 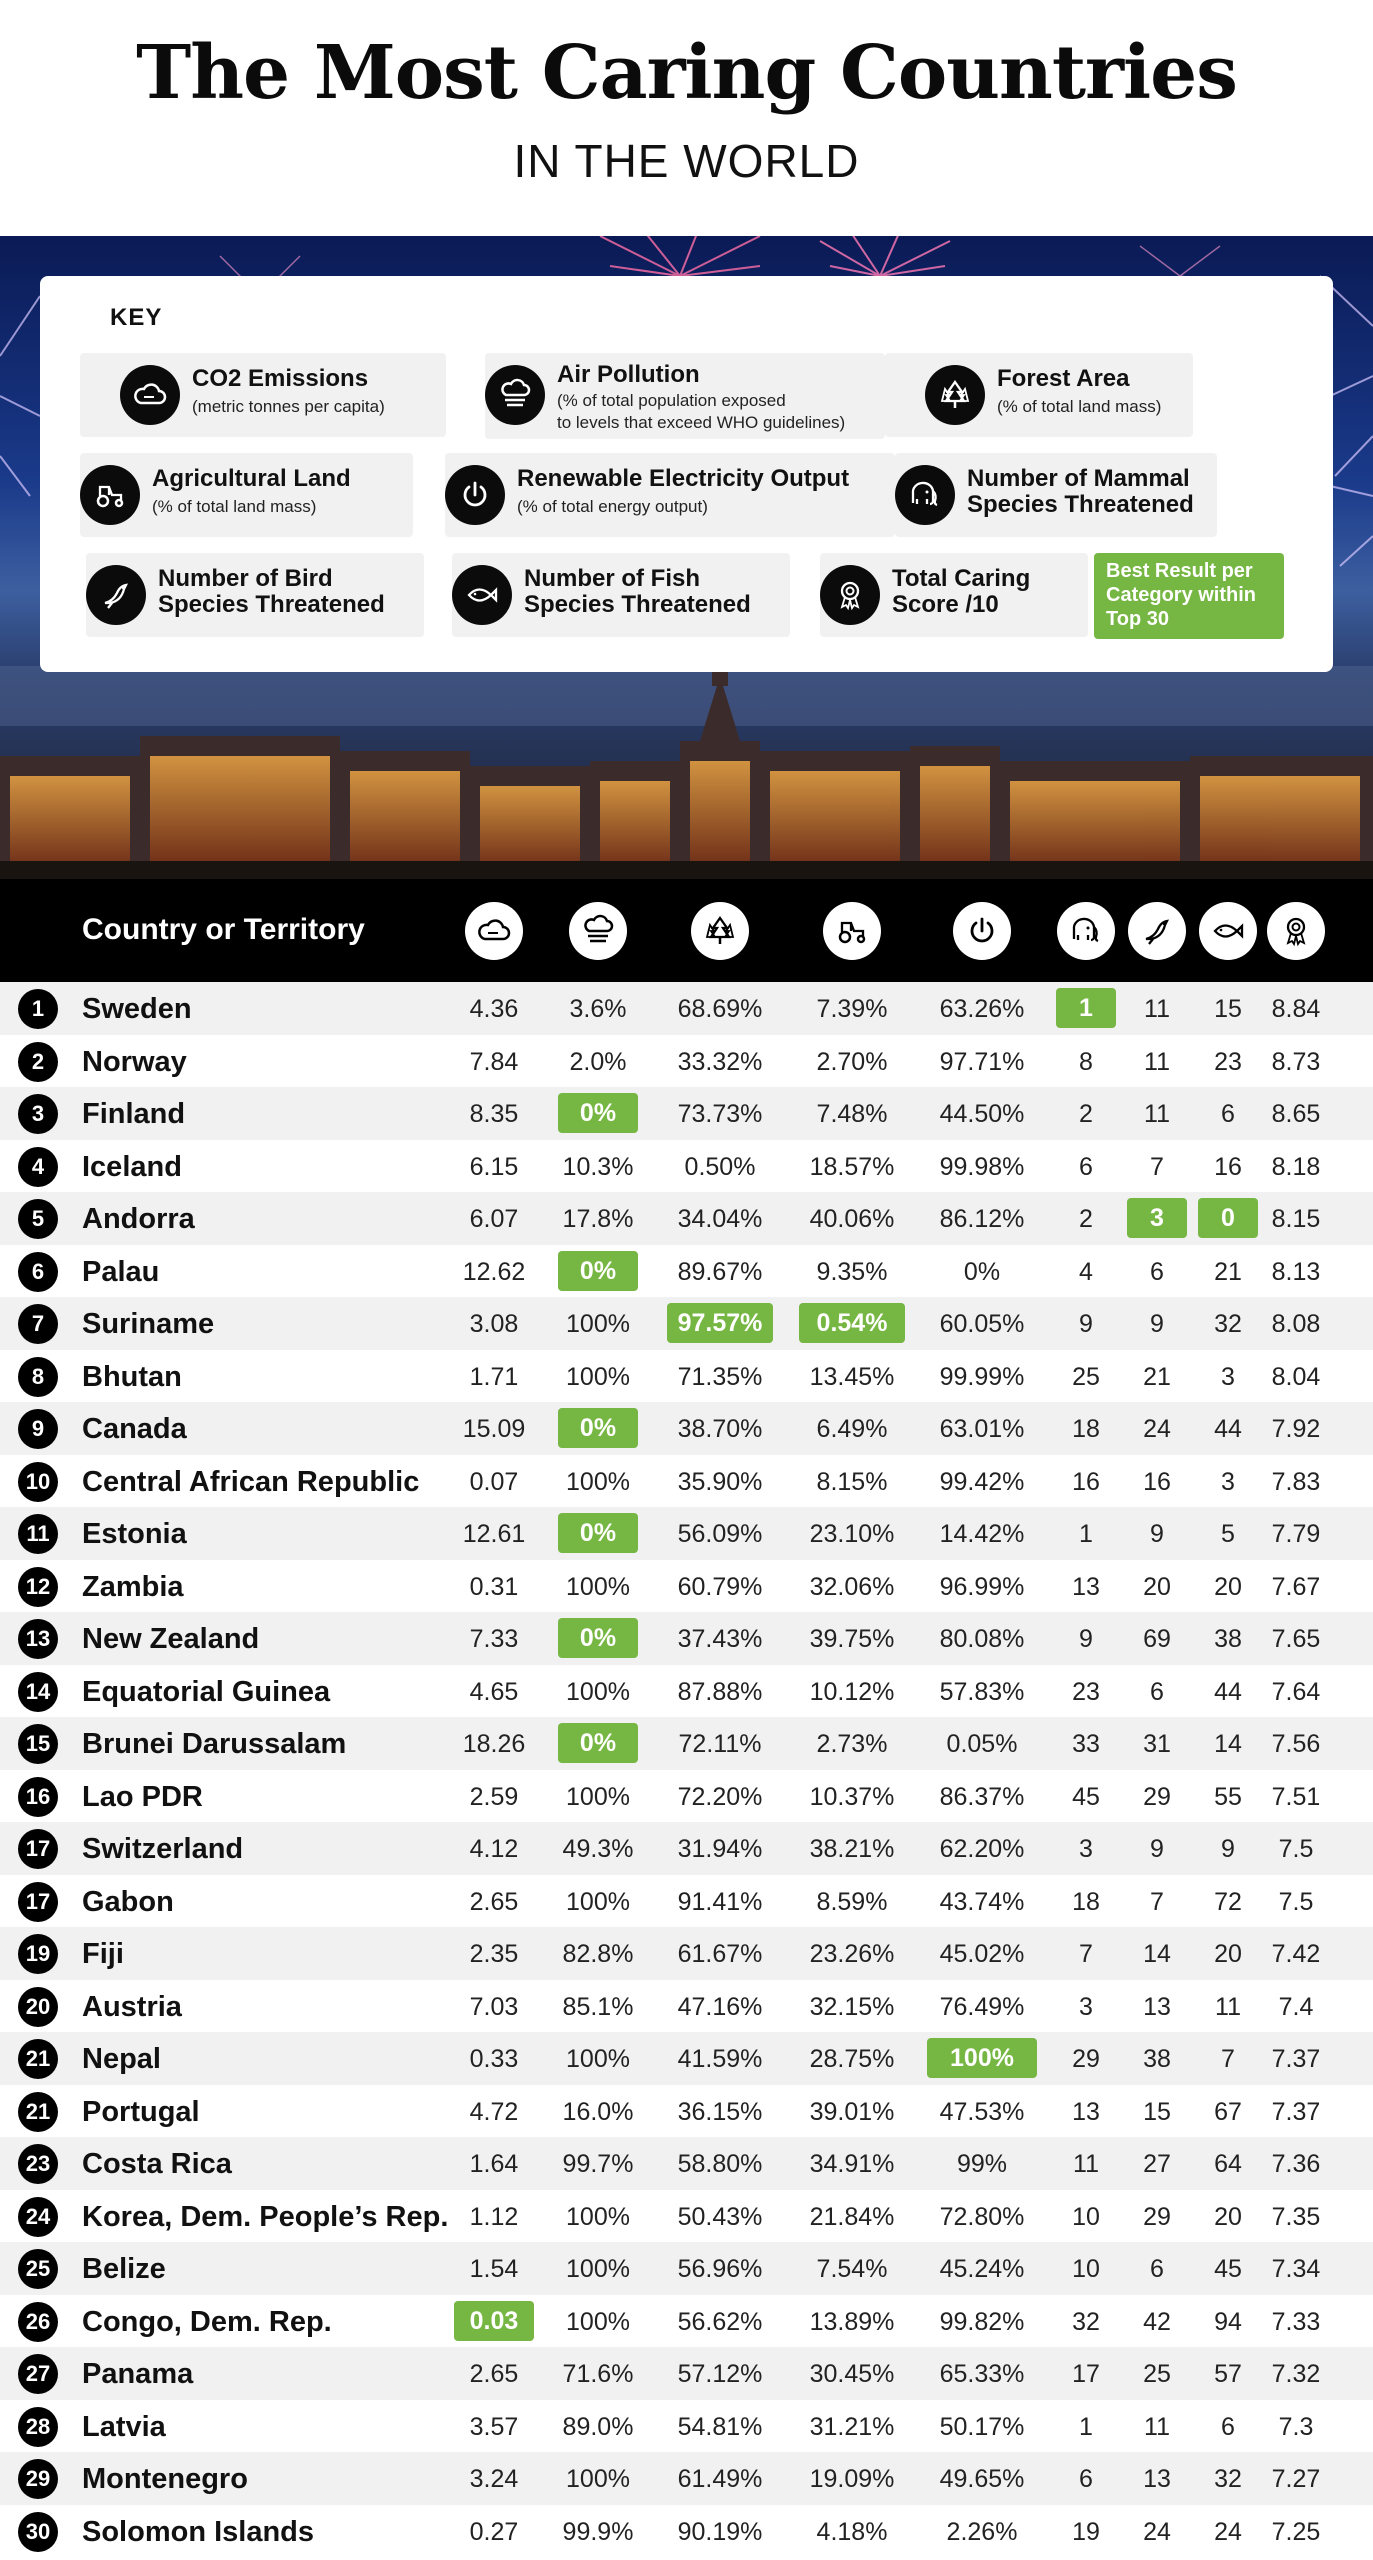 I want to click on best-result-legend: Best Result per Category within Top 30, so click(x=1189, y=596).